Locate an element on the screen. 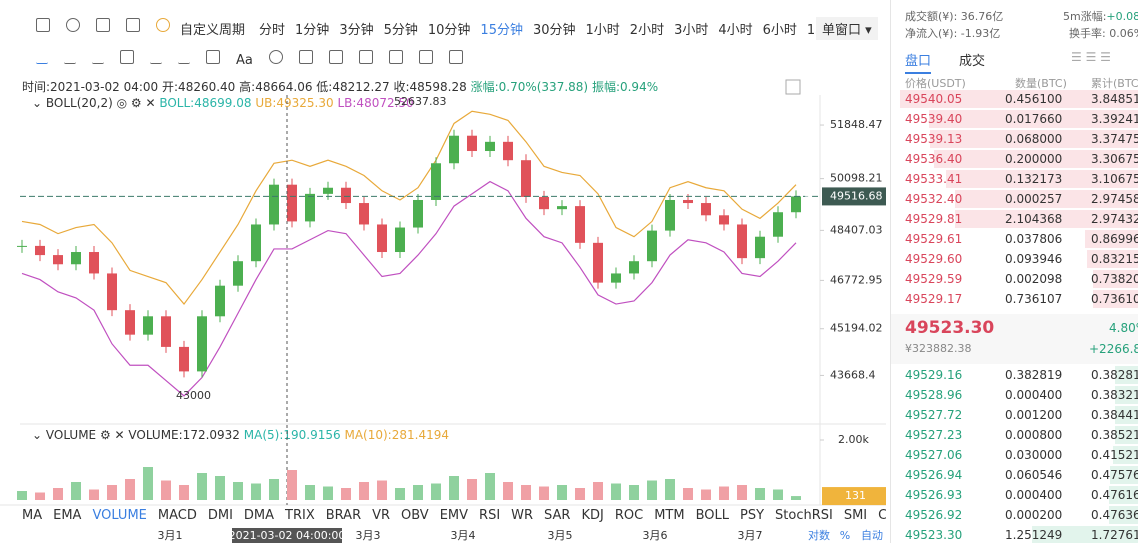  period: 30分钟 is located at coordinates (554, 30).